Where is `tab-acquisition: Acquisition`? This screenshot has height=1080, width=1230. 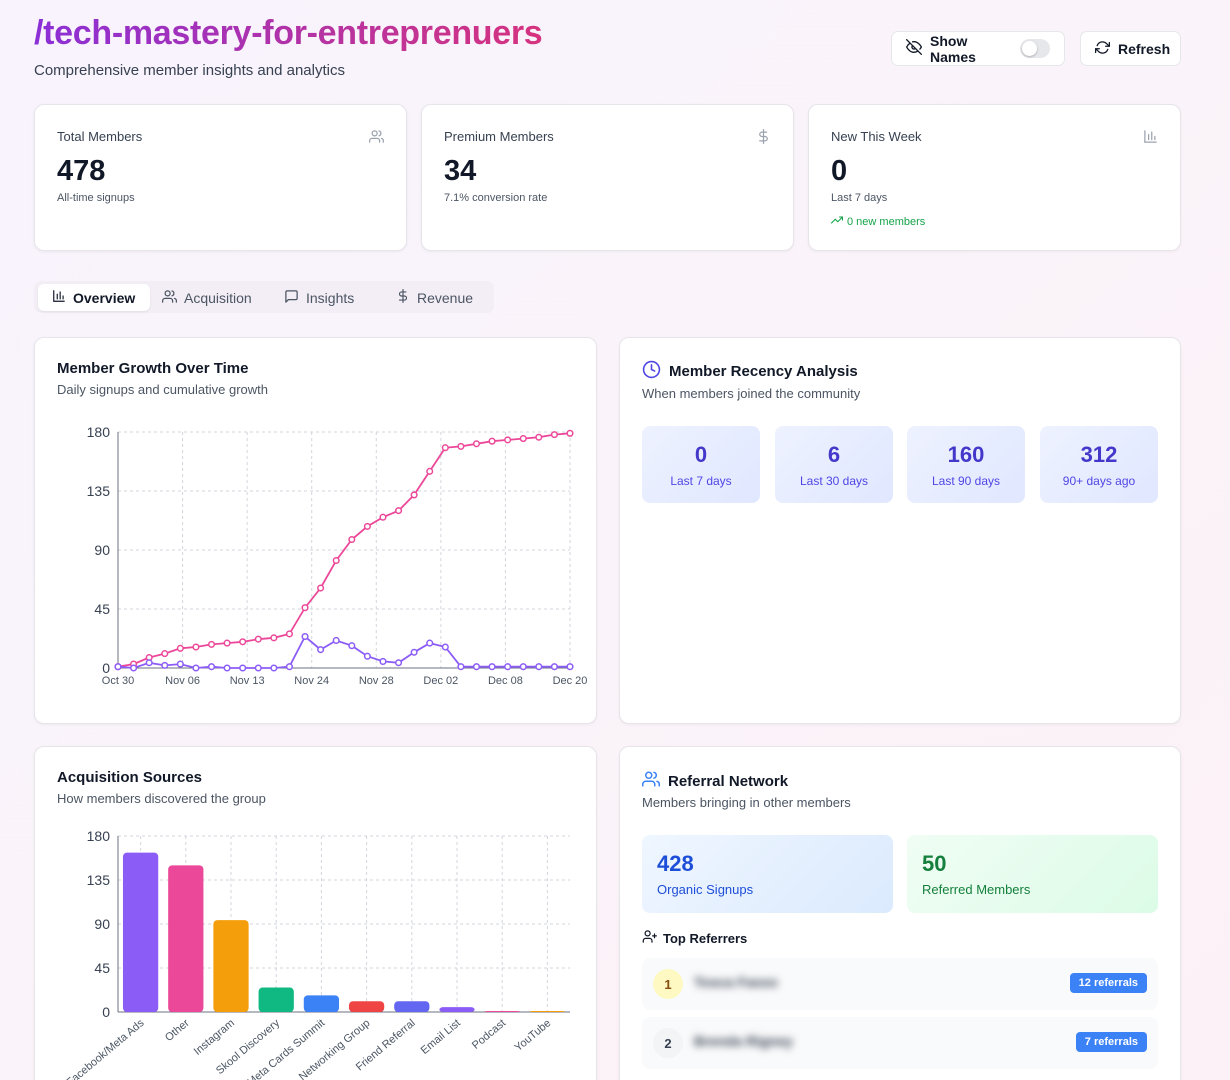 tab-acquisition: Acquisition is located at coordinates (207, 297).